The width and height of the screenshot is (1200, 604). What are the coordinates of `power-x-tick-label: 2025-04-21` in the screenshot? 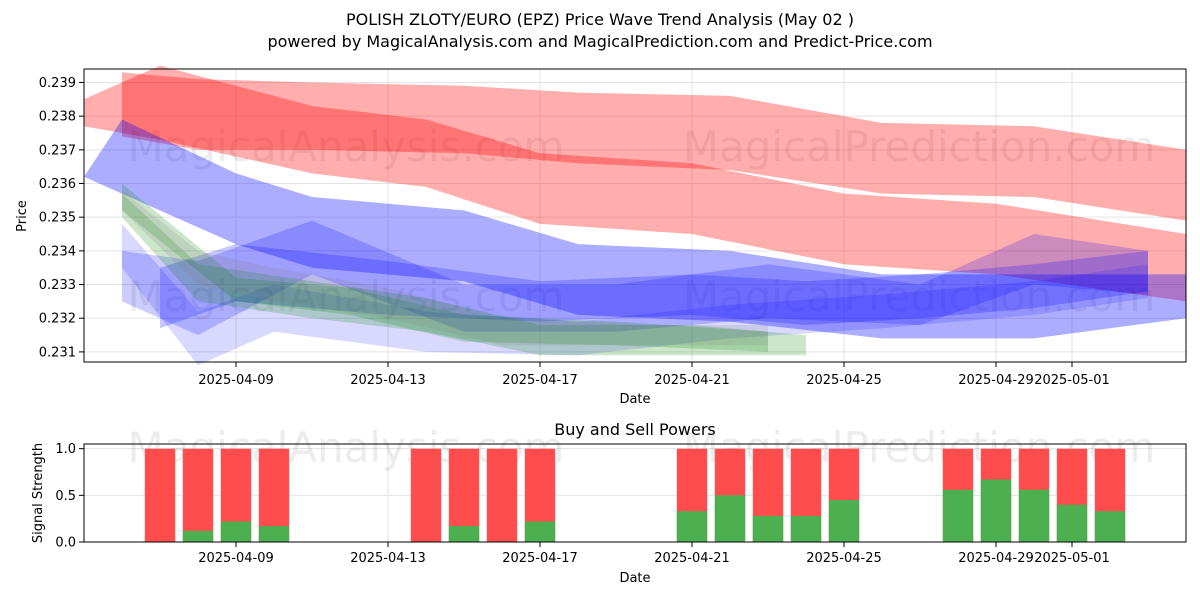 It's located at (692, 558).